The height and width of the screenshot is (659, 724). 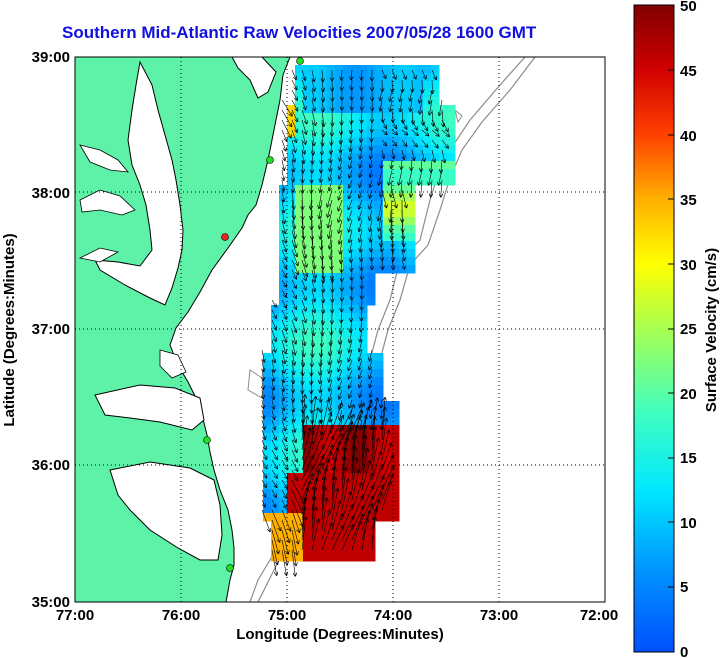 I want to click on x-tick-label: 74:00, so click(x=393, y=615).